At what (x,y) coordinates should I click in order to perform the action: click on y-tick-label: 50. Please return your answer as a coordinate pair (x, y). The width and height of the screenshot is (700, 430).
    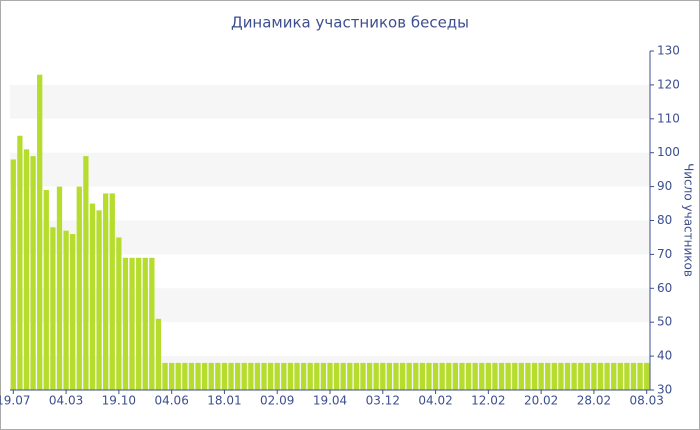
    Looking at the image, I should click on (664, 322).